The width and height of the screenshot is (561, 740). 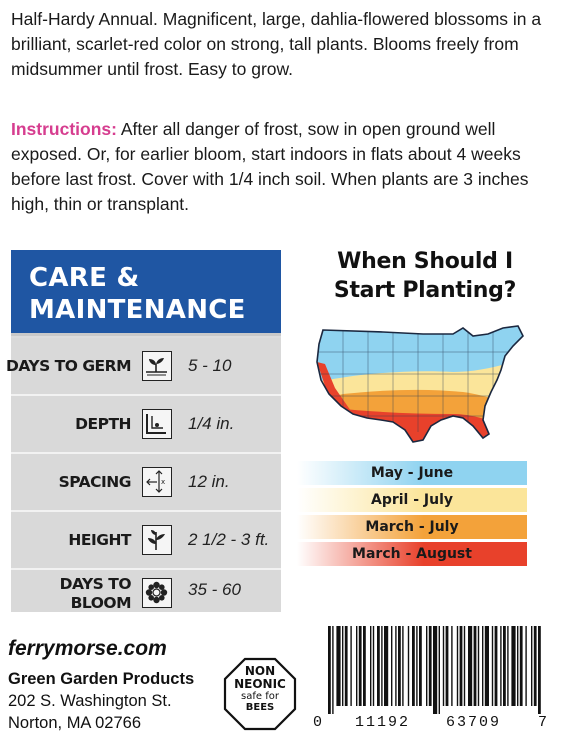 What do you see at coordinates (412, 473) in the screenshot?
I see `zone-band-may-june: May - June` at bounding box center [412, 473].